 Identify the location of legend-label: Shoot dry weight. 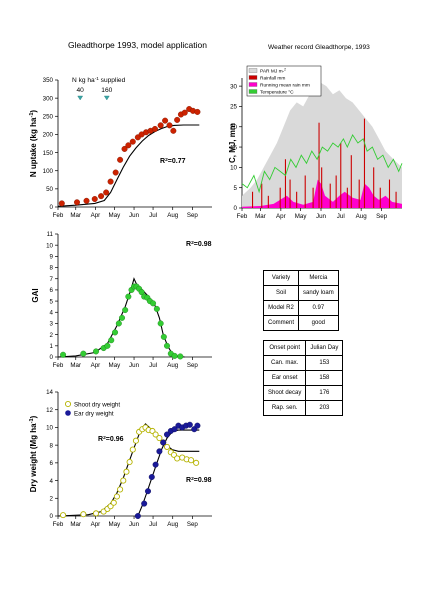
(97, 405).